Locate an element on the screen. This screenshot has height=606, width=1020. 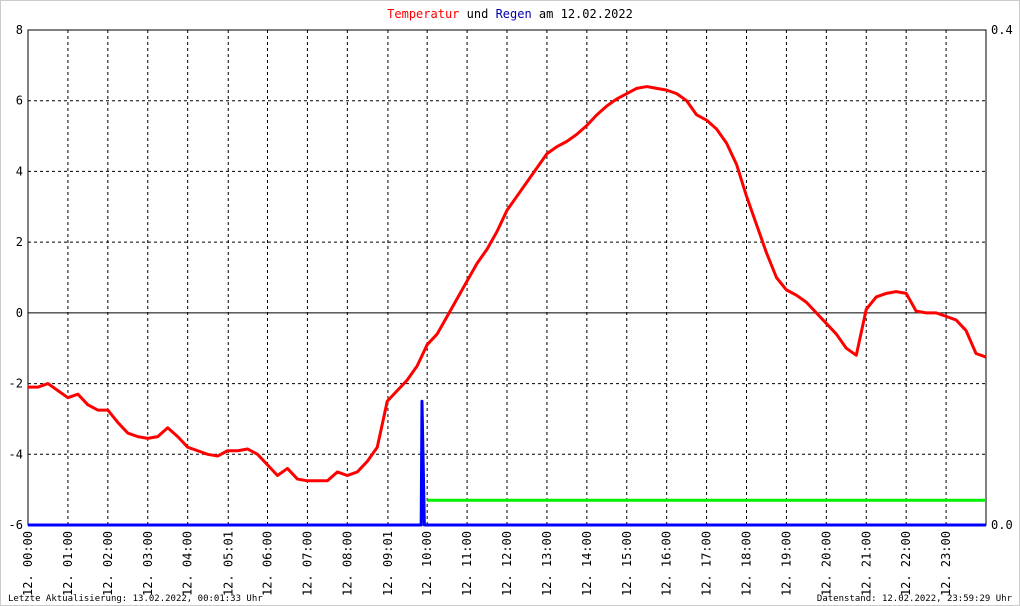
x-tick-label: 12. 14:00 is located at coordinates (587, 563).